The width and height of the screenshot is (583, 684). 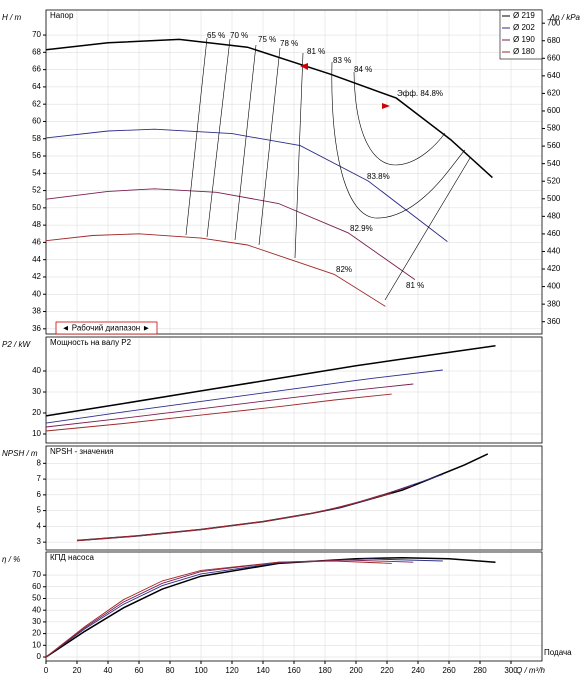 What do you see at coordinates (39, 462) in the screenshot?
I see `y-tick-label: 8` at bounding box center [39, 462].